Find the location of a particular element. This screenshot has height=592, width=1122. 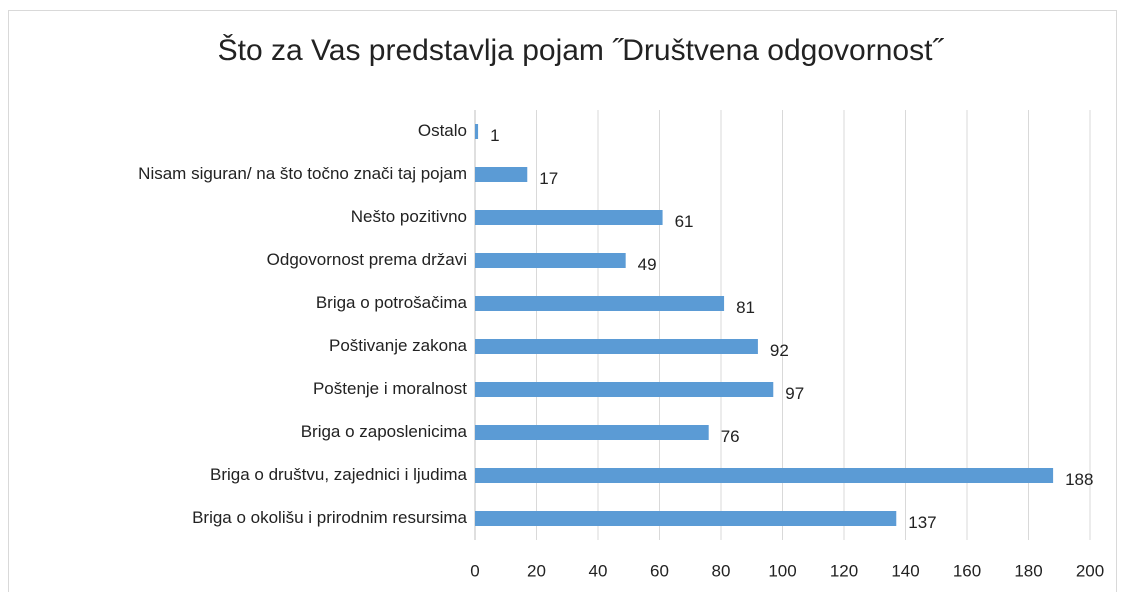

data-label: 49 is located at coordinates (647, 264).